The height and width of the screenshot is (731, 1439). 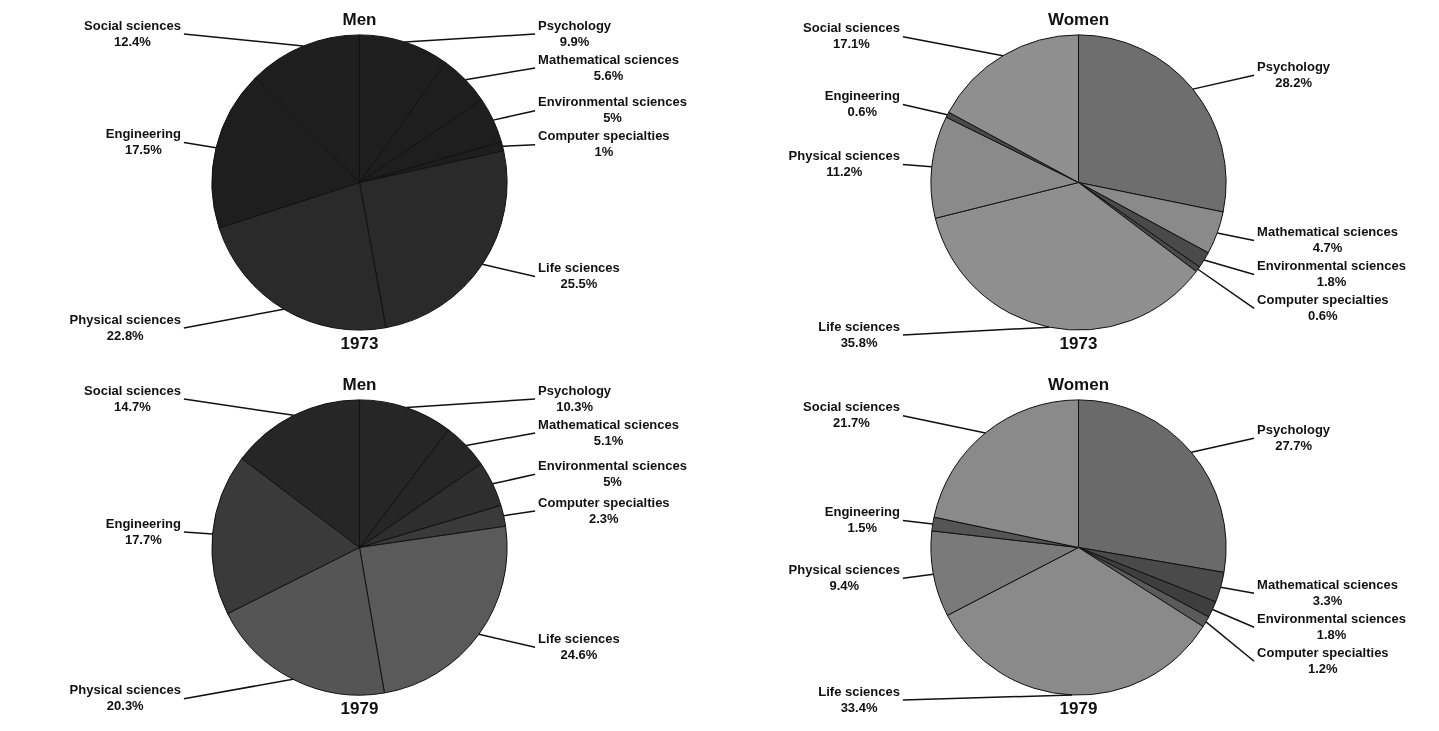 I want to click on data-label: 33.4%, so click(x=859, y=707).